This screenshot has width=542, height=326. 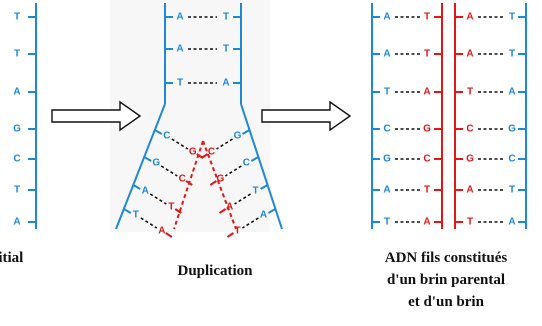 What do you see at coordinates (140, 166) in the screenshot?
I see `fork-left-backbone-diagonal` at bounding box center [140, 166].